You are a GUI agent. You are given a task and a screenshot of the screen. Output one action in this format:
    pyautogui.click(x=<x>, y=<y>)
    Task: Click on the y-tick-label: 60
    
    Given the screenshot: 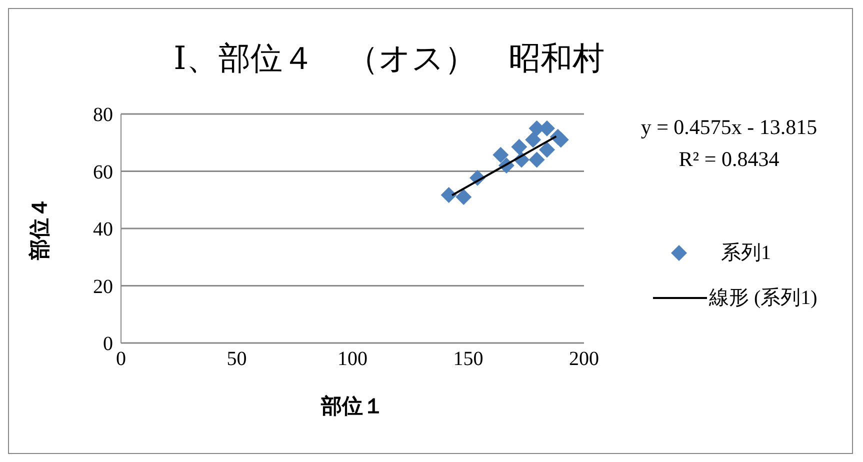 What is the action you would take?
    pyautogui.click(x=103, y=172)
    